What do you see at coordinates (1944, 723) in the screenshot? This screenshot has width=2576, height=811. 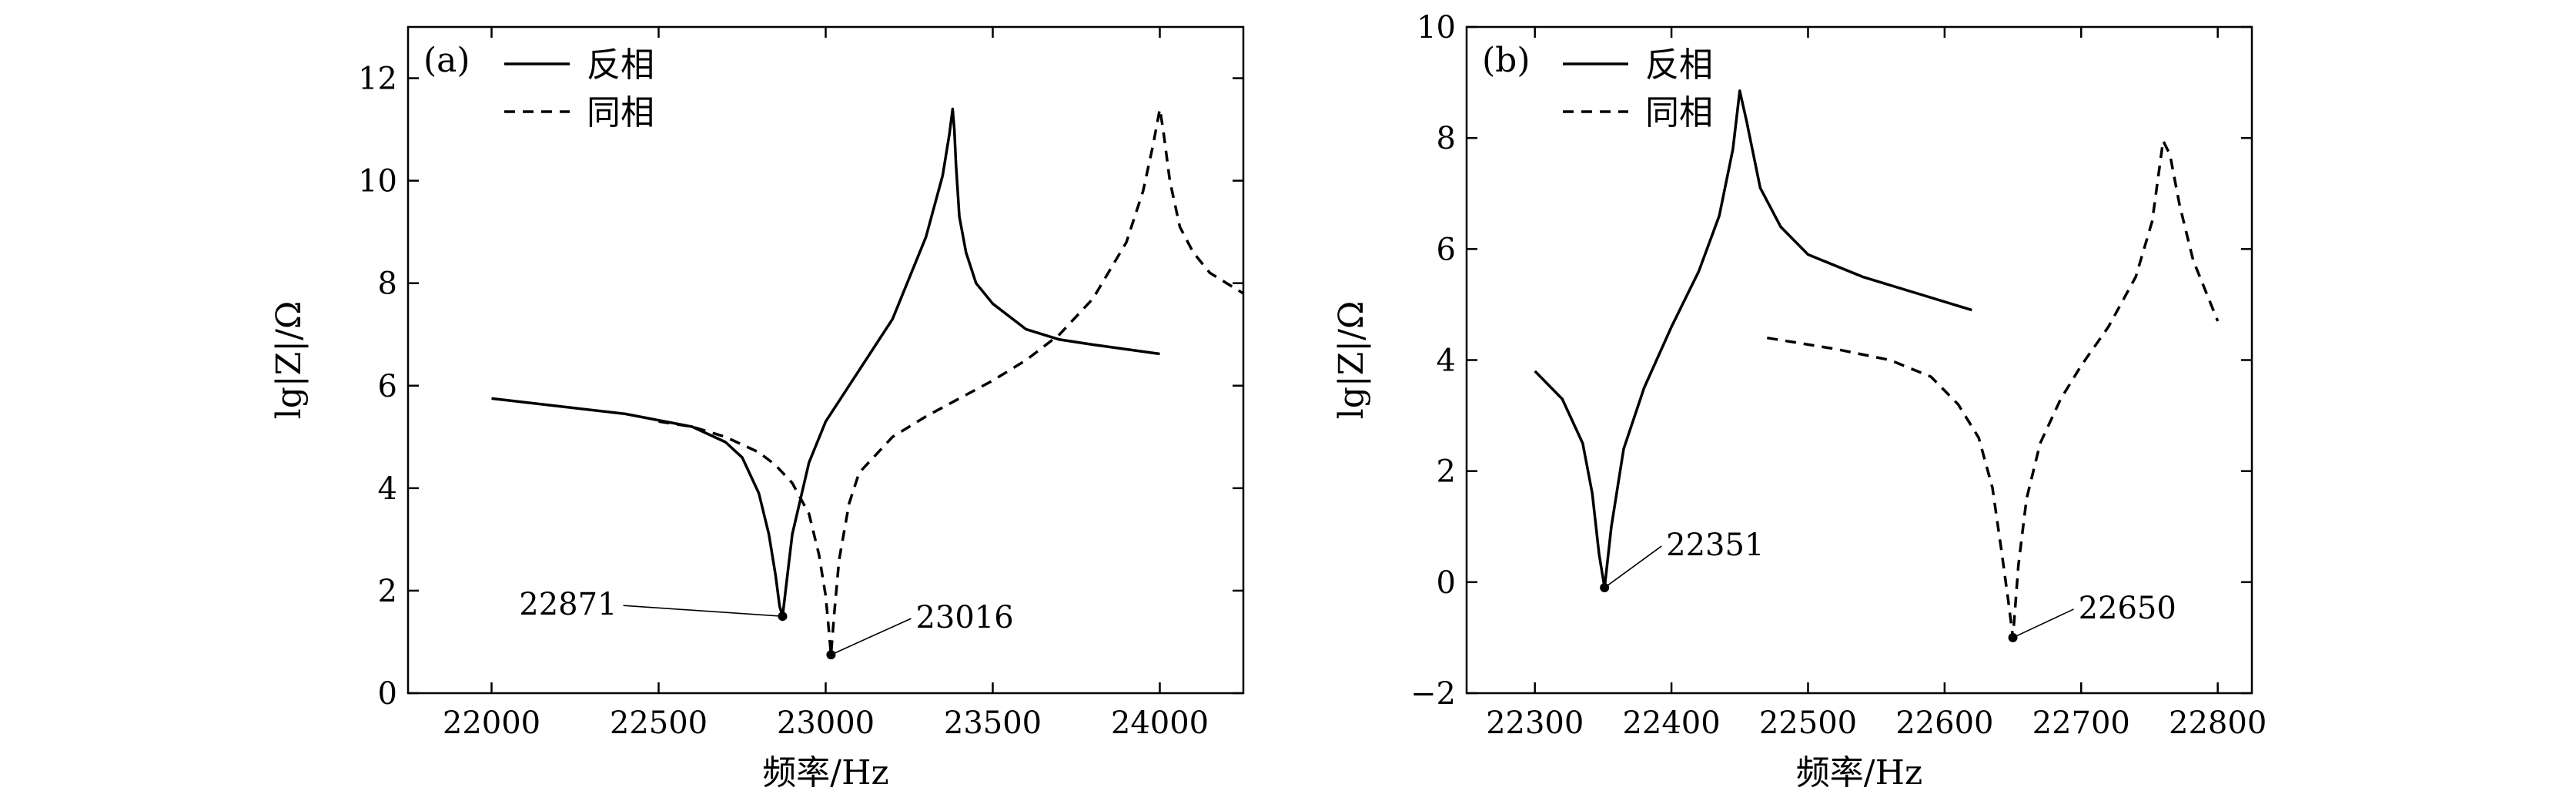 I see `x-tick-label: 22600` at bounding box center [1944, 723].